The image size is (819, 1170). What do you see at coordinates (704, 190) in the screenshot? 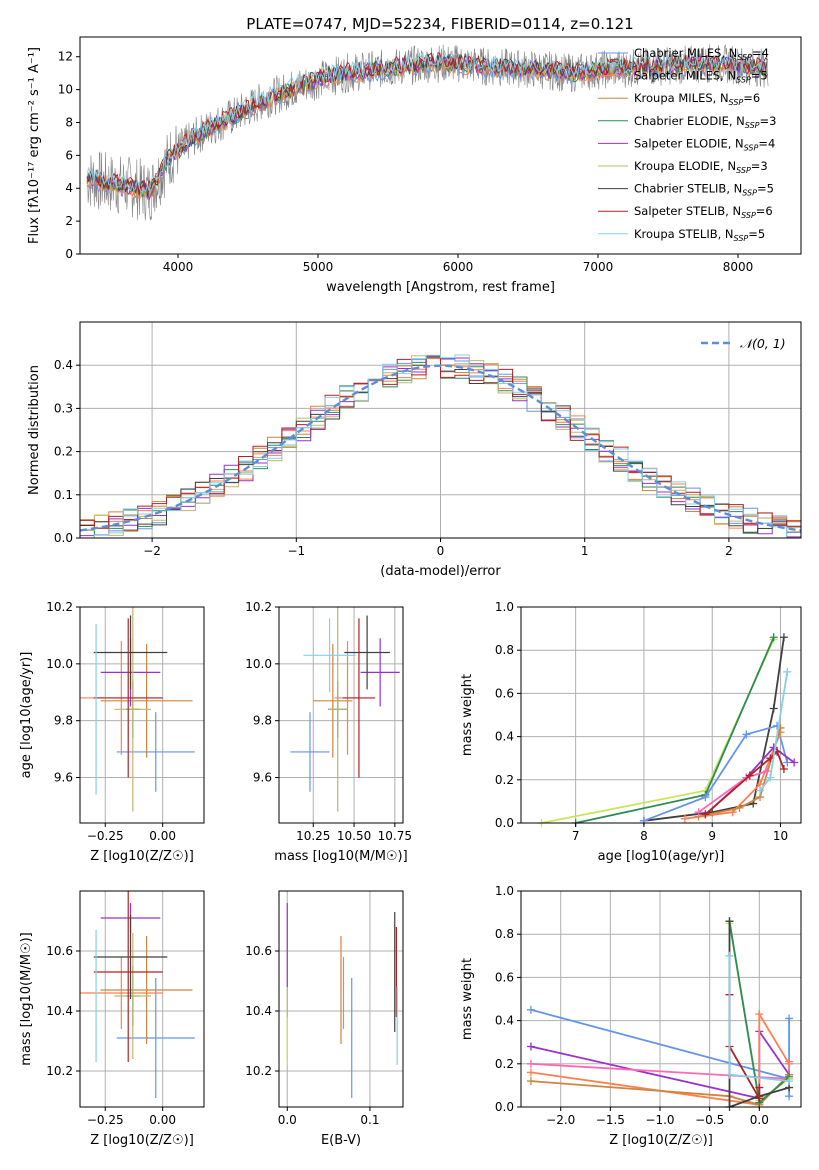
I see `legend-entry: Chabrier STELIB, NSSP=5` at bounding box center [704, 190].